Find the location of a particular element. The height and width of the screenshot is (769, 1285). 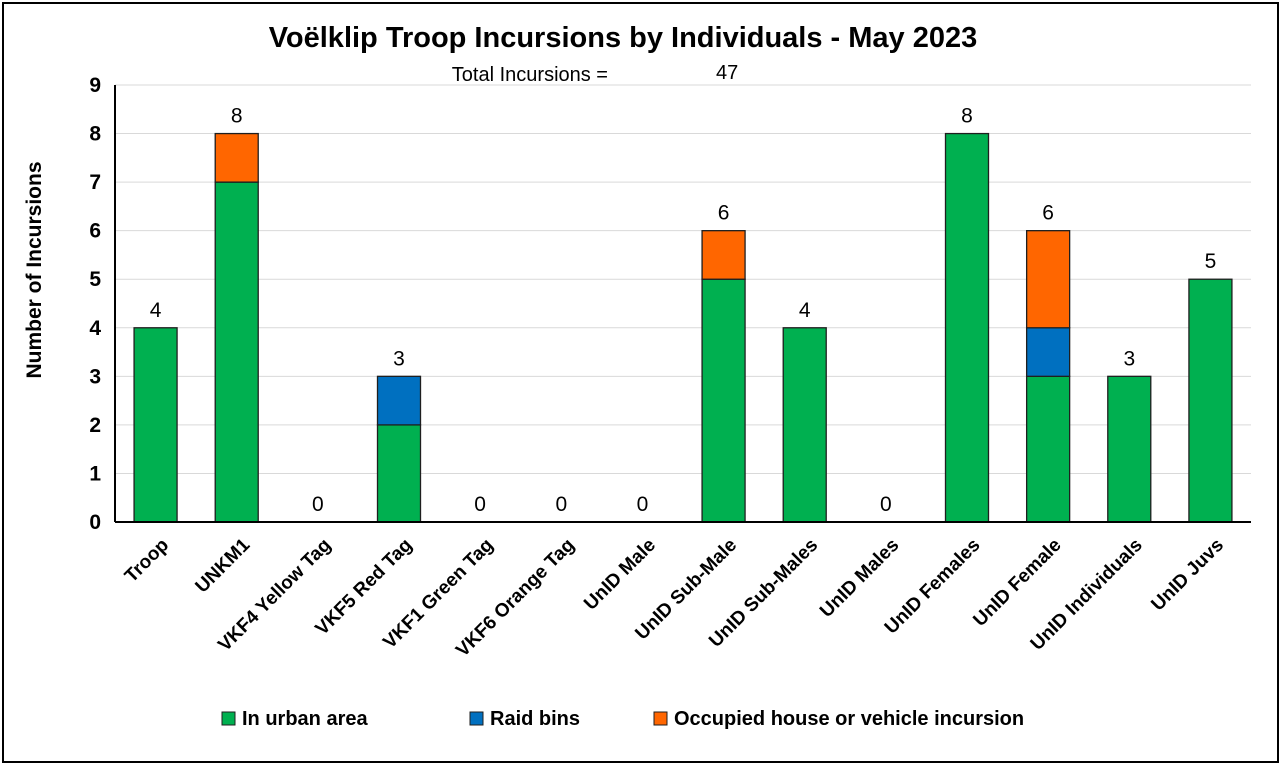

x-tick-label: Troop is located at coordinates (147, 561).